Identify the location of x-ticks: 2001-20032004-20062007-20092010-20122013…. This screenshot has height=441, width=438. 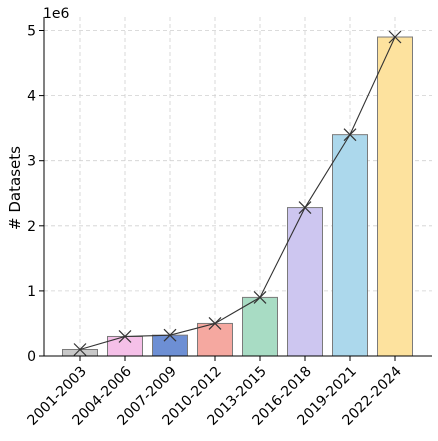
(215, 392).